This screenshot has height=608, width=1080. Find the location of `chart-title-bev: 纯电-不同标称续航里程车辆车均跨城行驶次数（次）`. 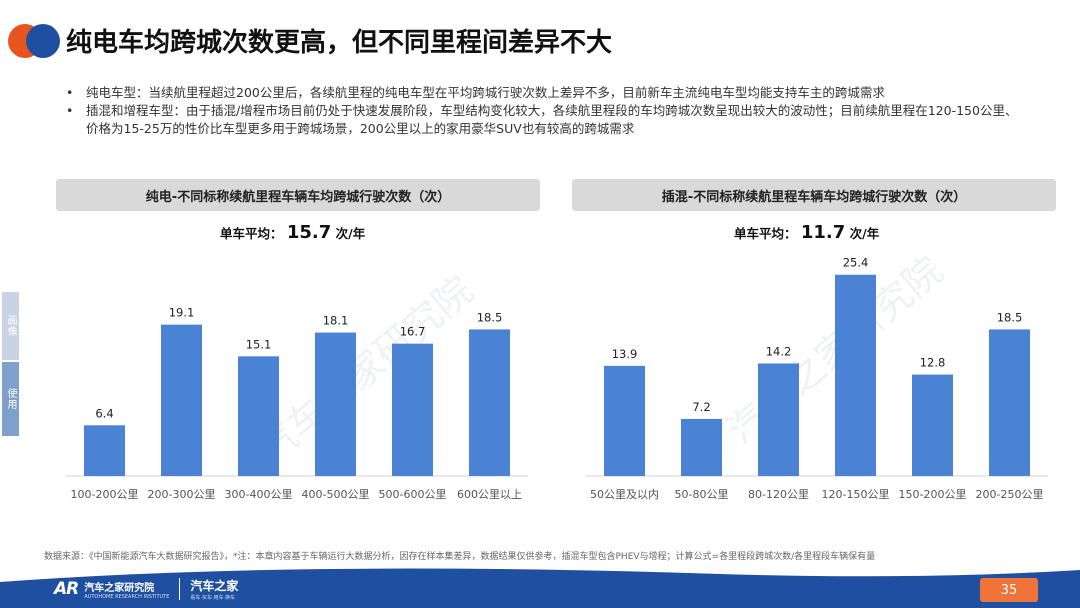

chart-title-bev: 纯电-不同标称续航里程车辆车均跨城行驶次数（次） is located at coordinates (298, 195).